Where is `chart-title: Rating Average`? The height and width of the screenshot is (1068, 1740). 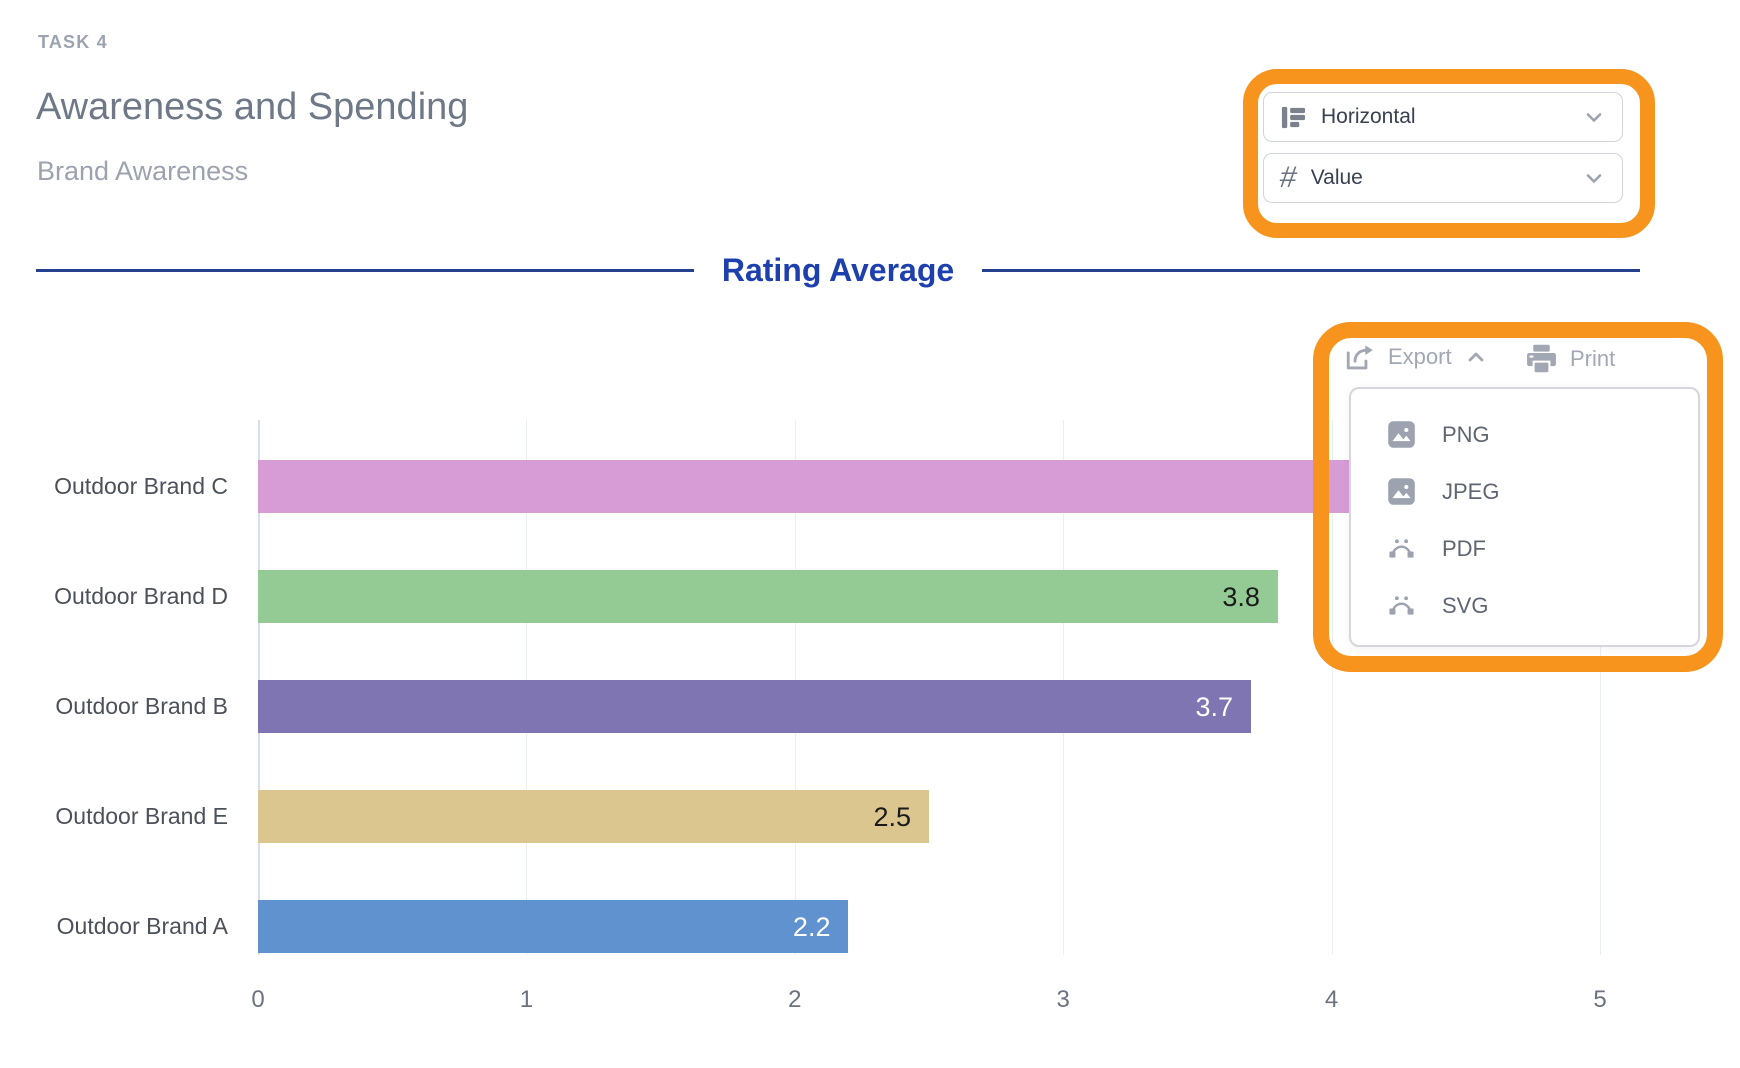
chart-title: Rating Average is located at coordinates (838, 269).